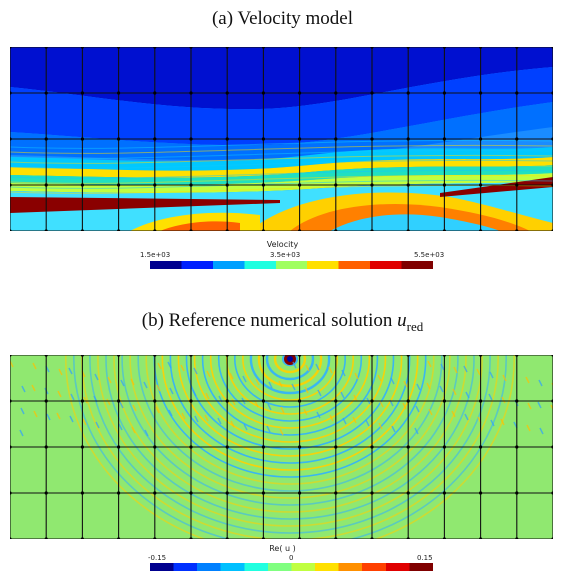  I want to click on solution-colorbar, so click(291, 567).